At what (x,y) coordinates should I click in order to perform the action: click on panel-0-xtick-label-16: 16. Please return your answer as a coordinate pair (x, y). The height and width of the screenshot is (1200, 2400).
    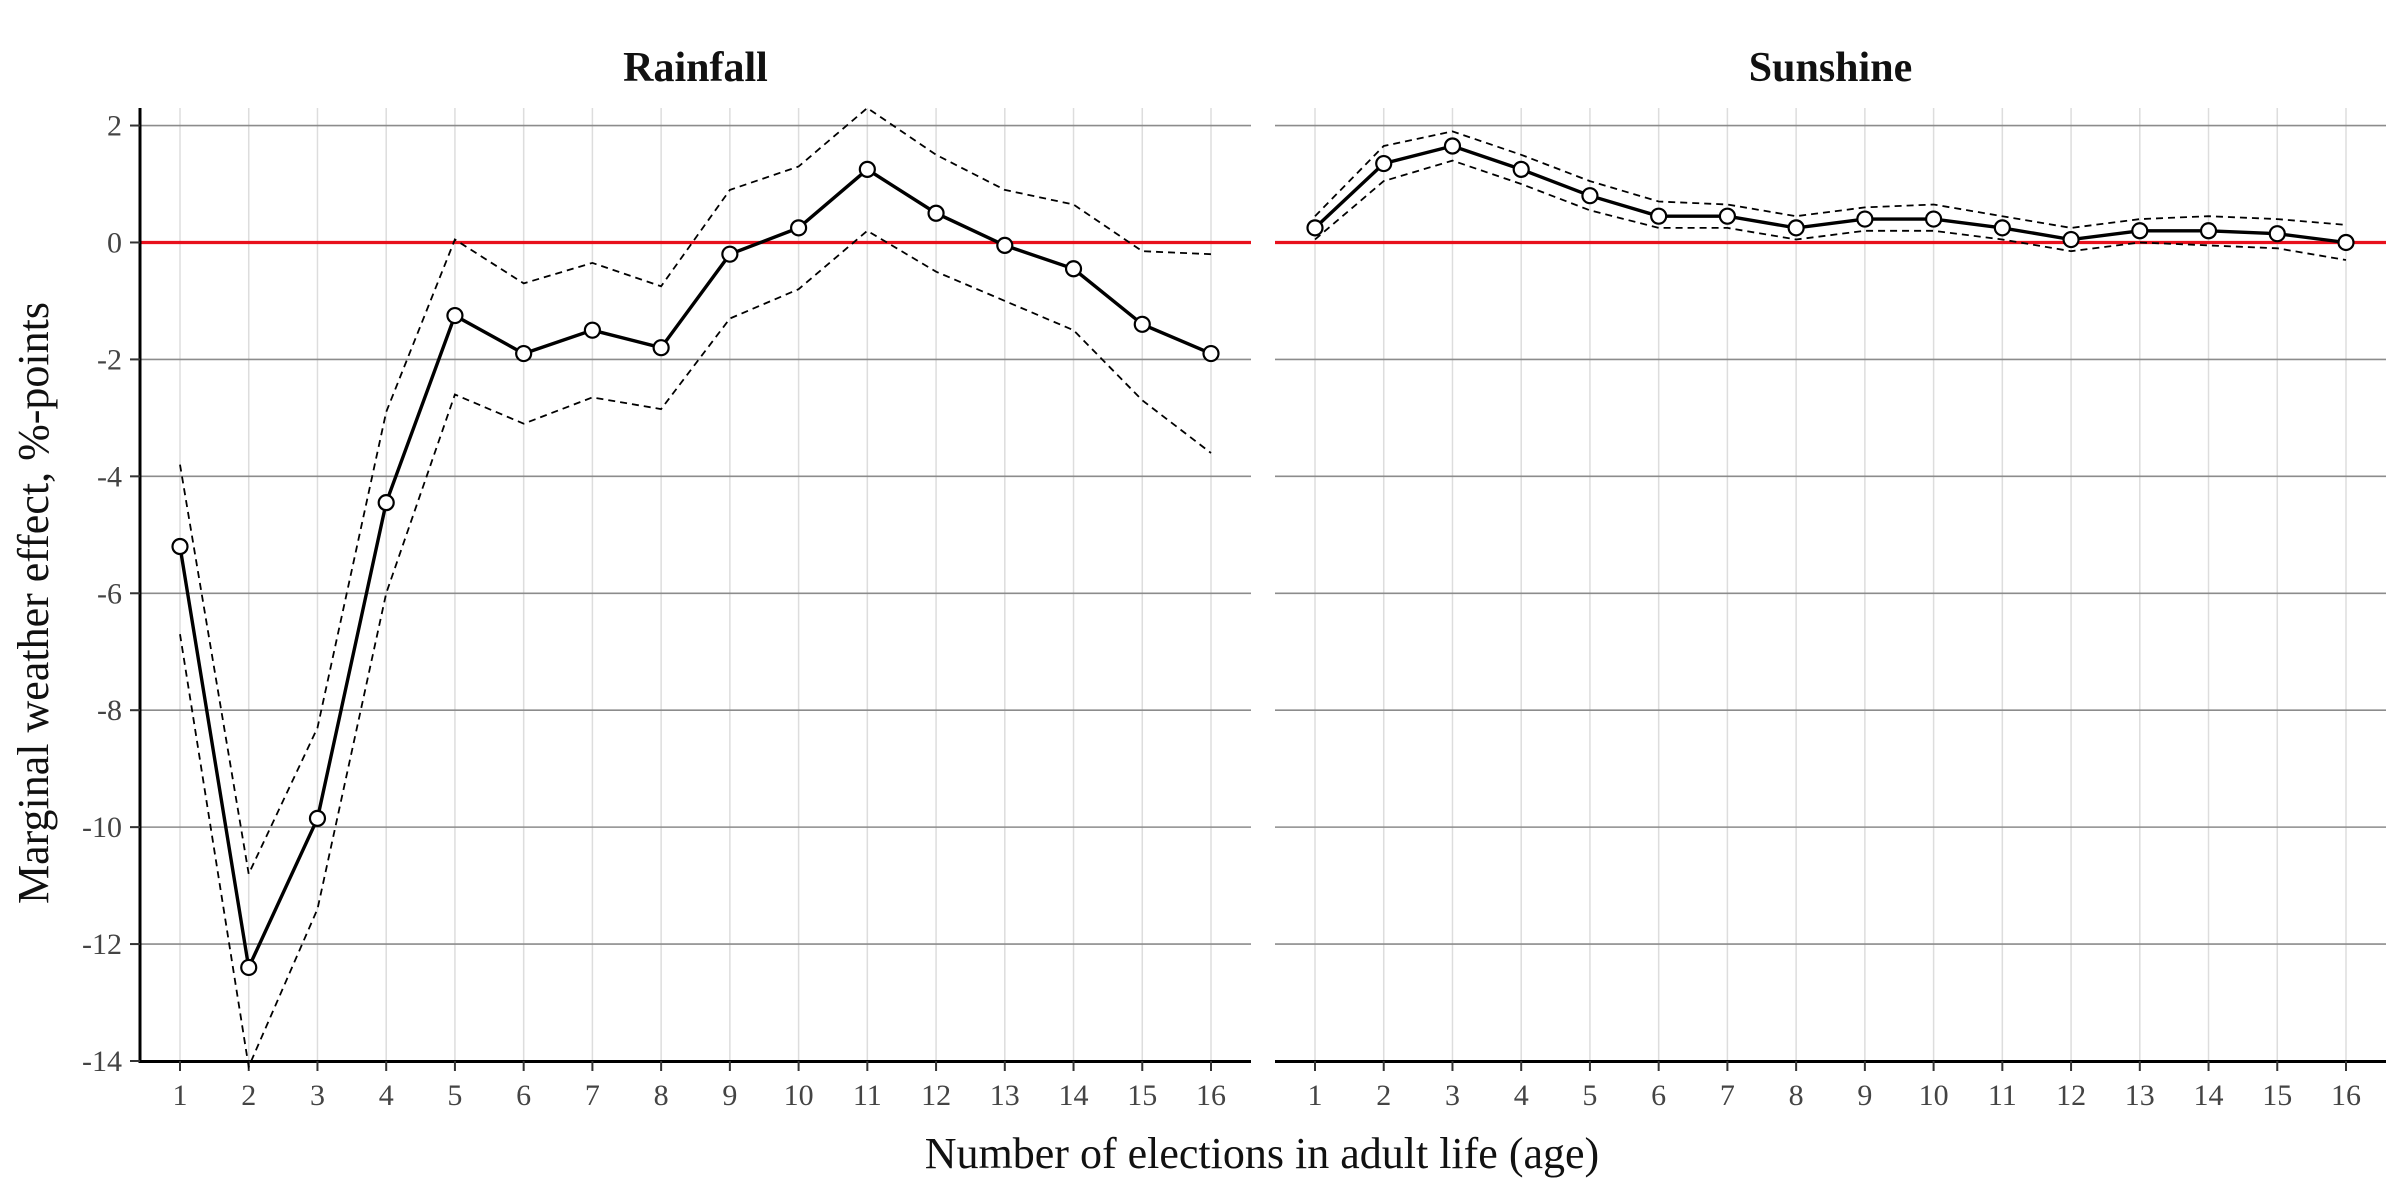
    Looking at the image, I should click on (1211, 1095).